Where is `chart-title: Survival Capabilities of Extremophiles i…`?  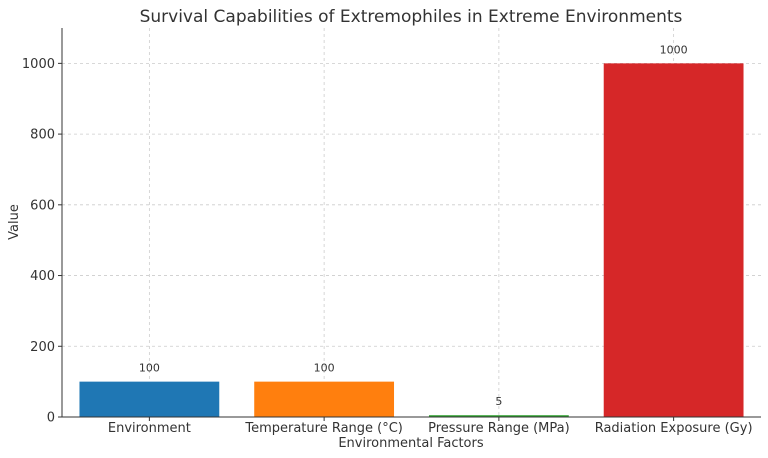
chart-title: Survival Capabilities of Extremophiles i… is located at coordinates (411, 17).